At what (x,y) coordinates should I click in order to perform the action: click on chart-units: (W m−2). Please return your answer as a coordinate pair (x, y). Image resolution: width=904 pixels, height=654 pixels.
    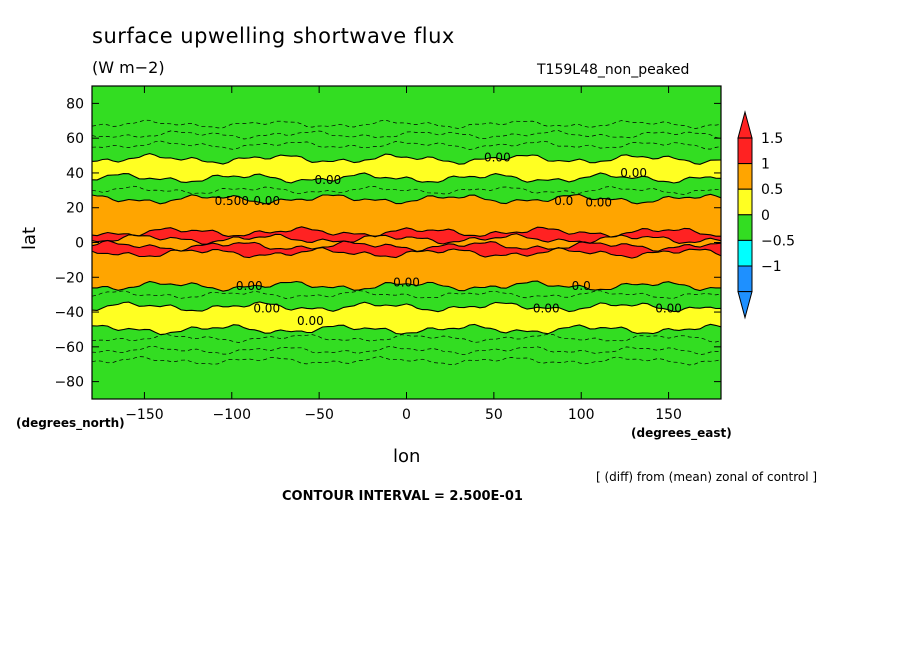
    Looking at the image, I should click on (128, 67).